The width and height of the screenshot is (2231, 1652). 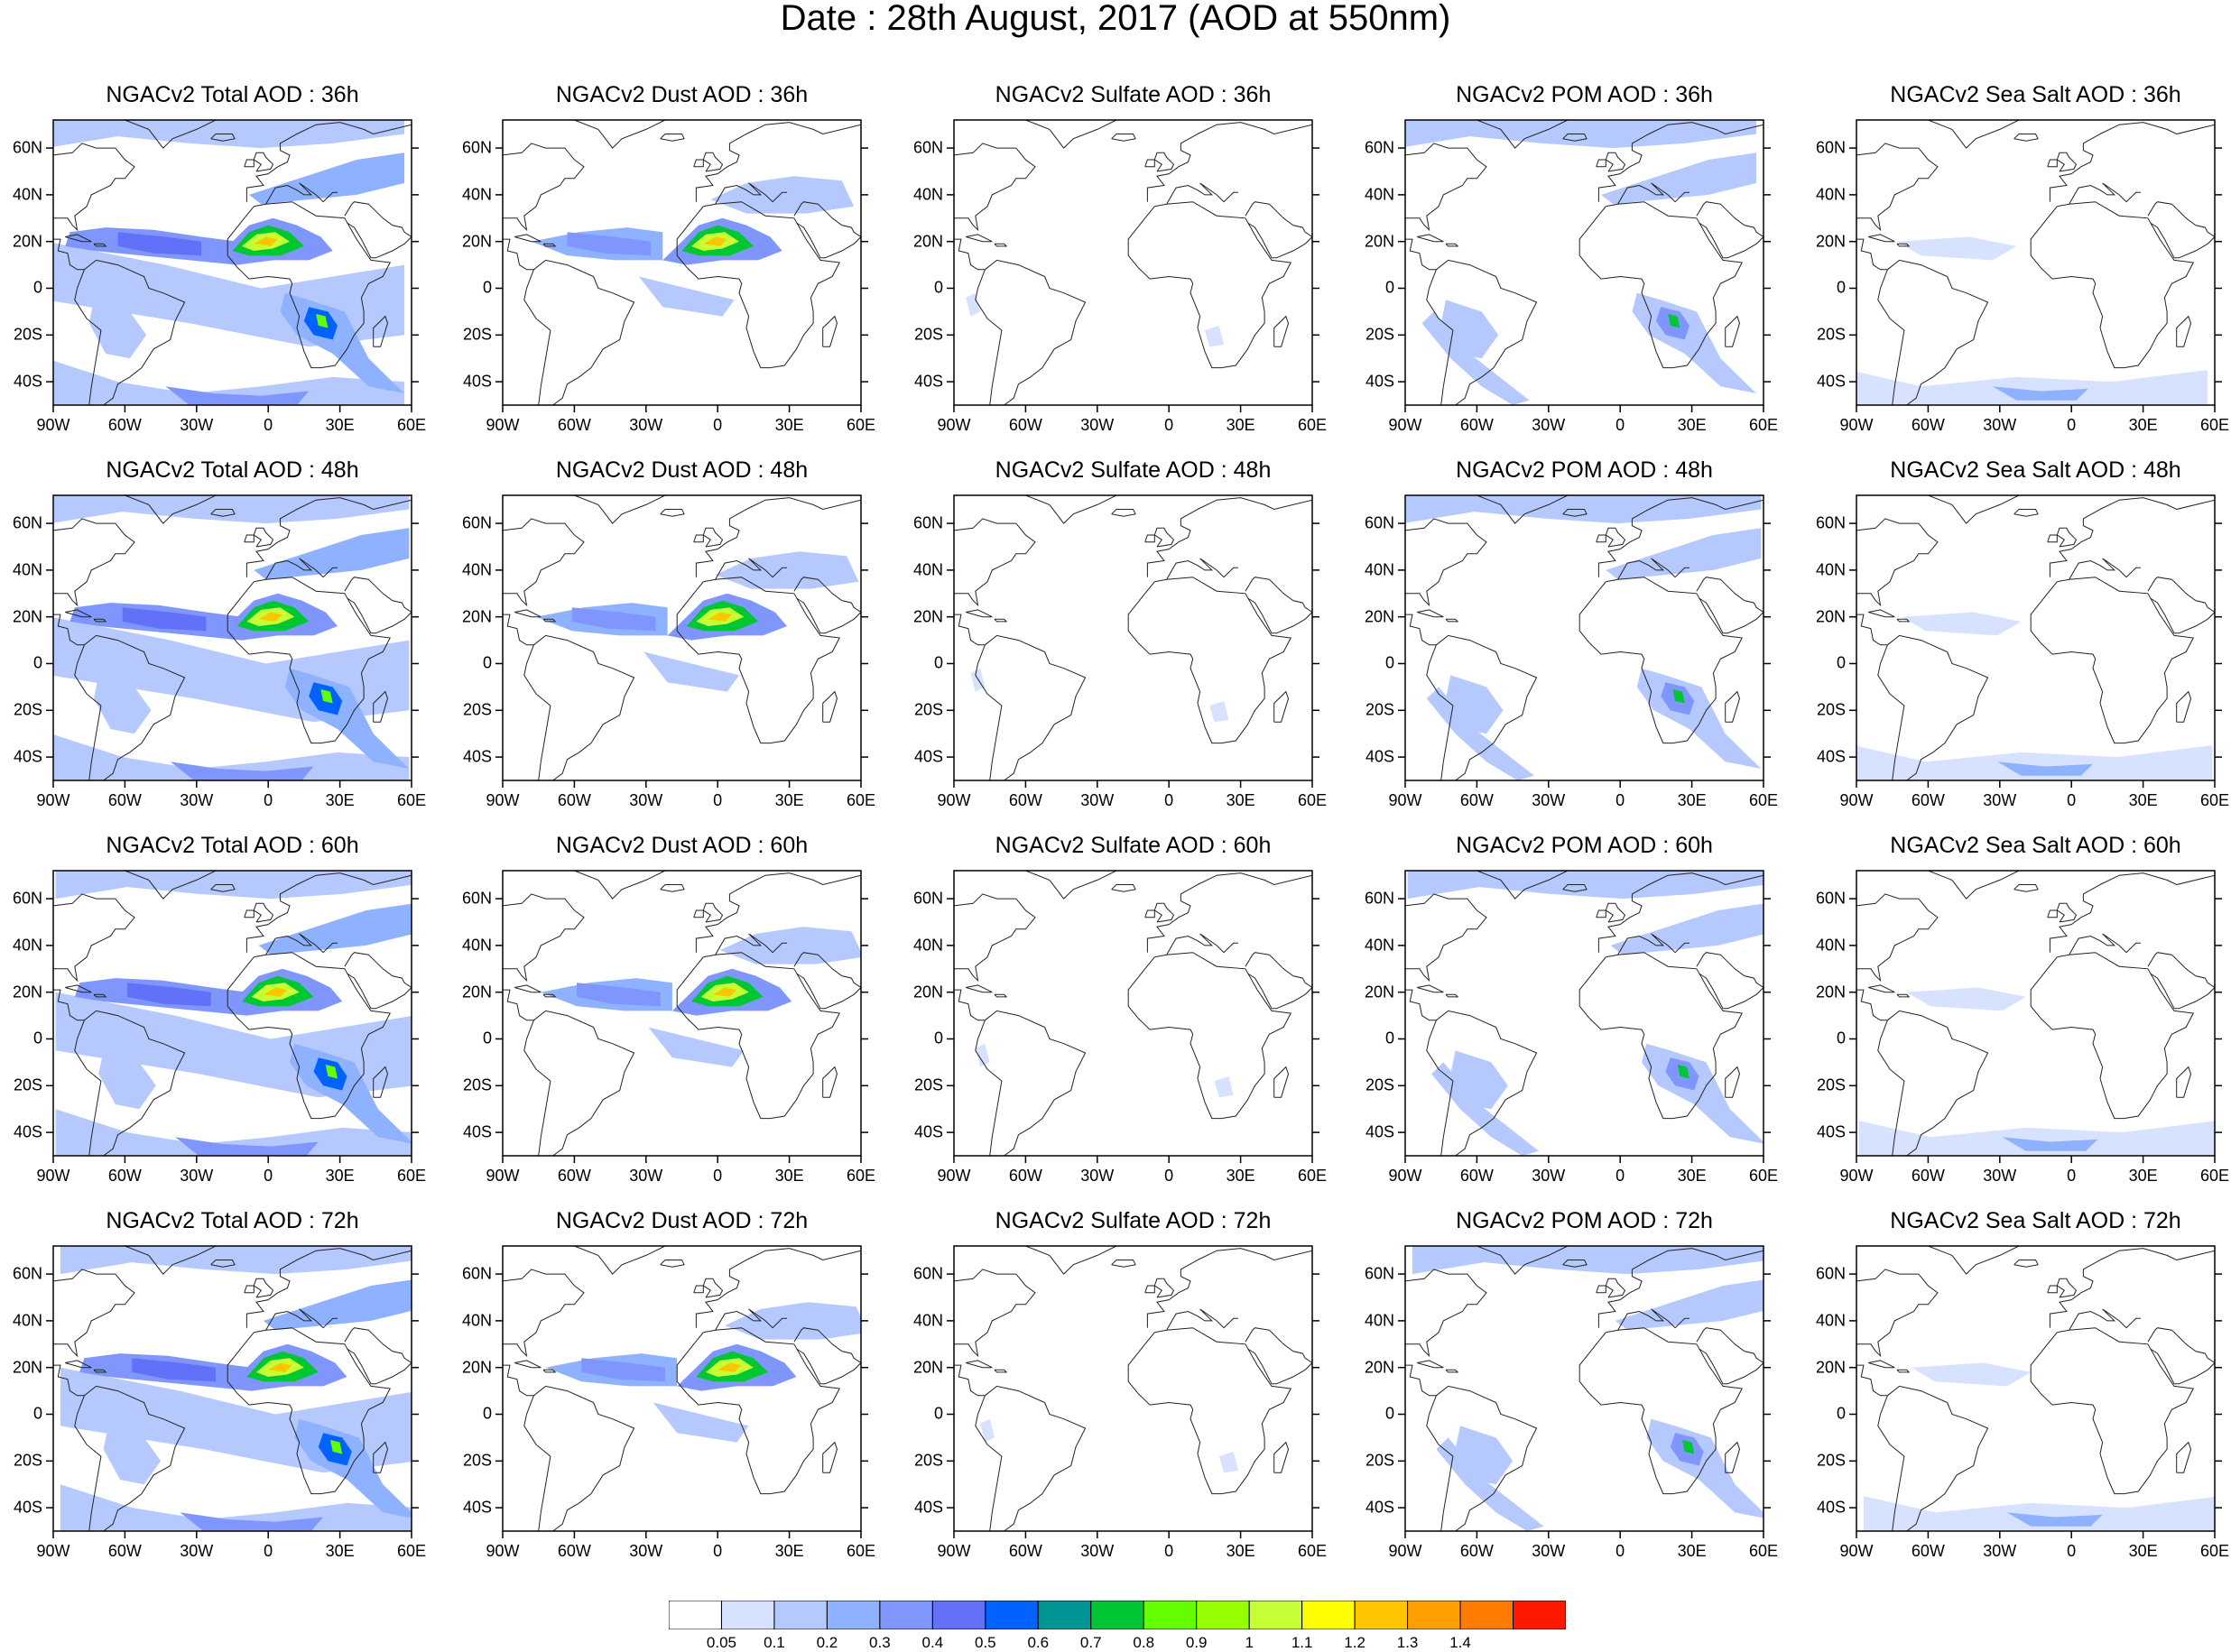 What do you see at coordinates (574, 1551) in the screenshot?
I see `lon-tick-label: 60W` at bounding box center [574, 1551].